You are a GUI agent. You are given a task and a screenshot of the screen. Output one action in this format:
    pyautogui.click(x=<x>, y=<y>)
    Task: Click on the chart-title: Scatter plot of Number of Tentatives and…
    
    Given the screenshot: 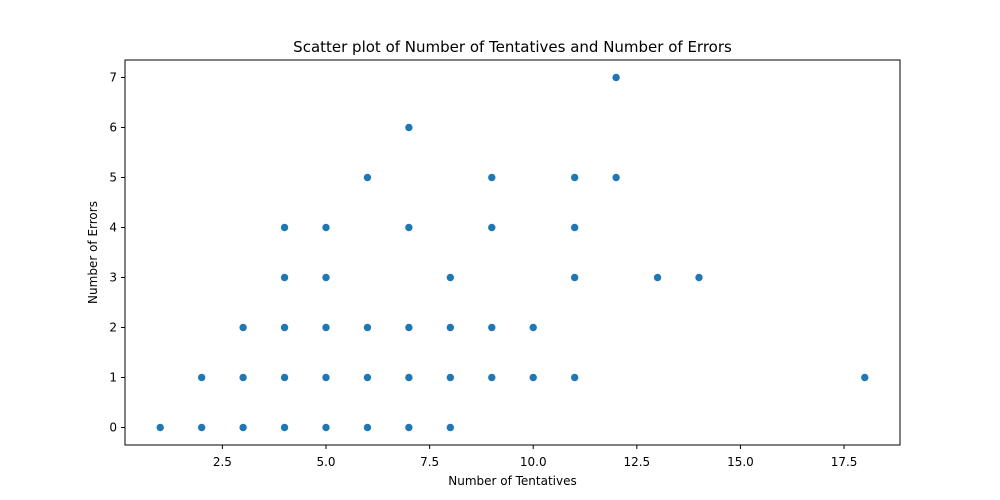 What is the action you would take?
    pyautogui.click(x=512, y=47)
    